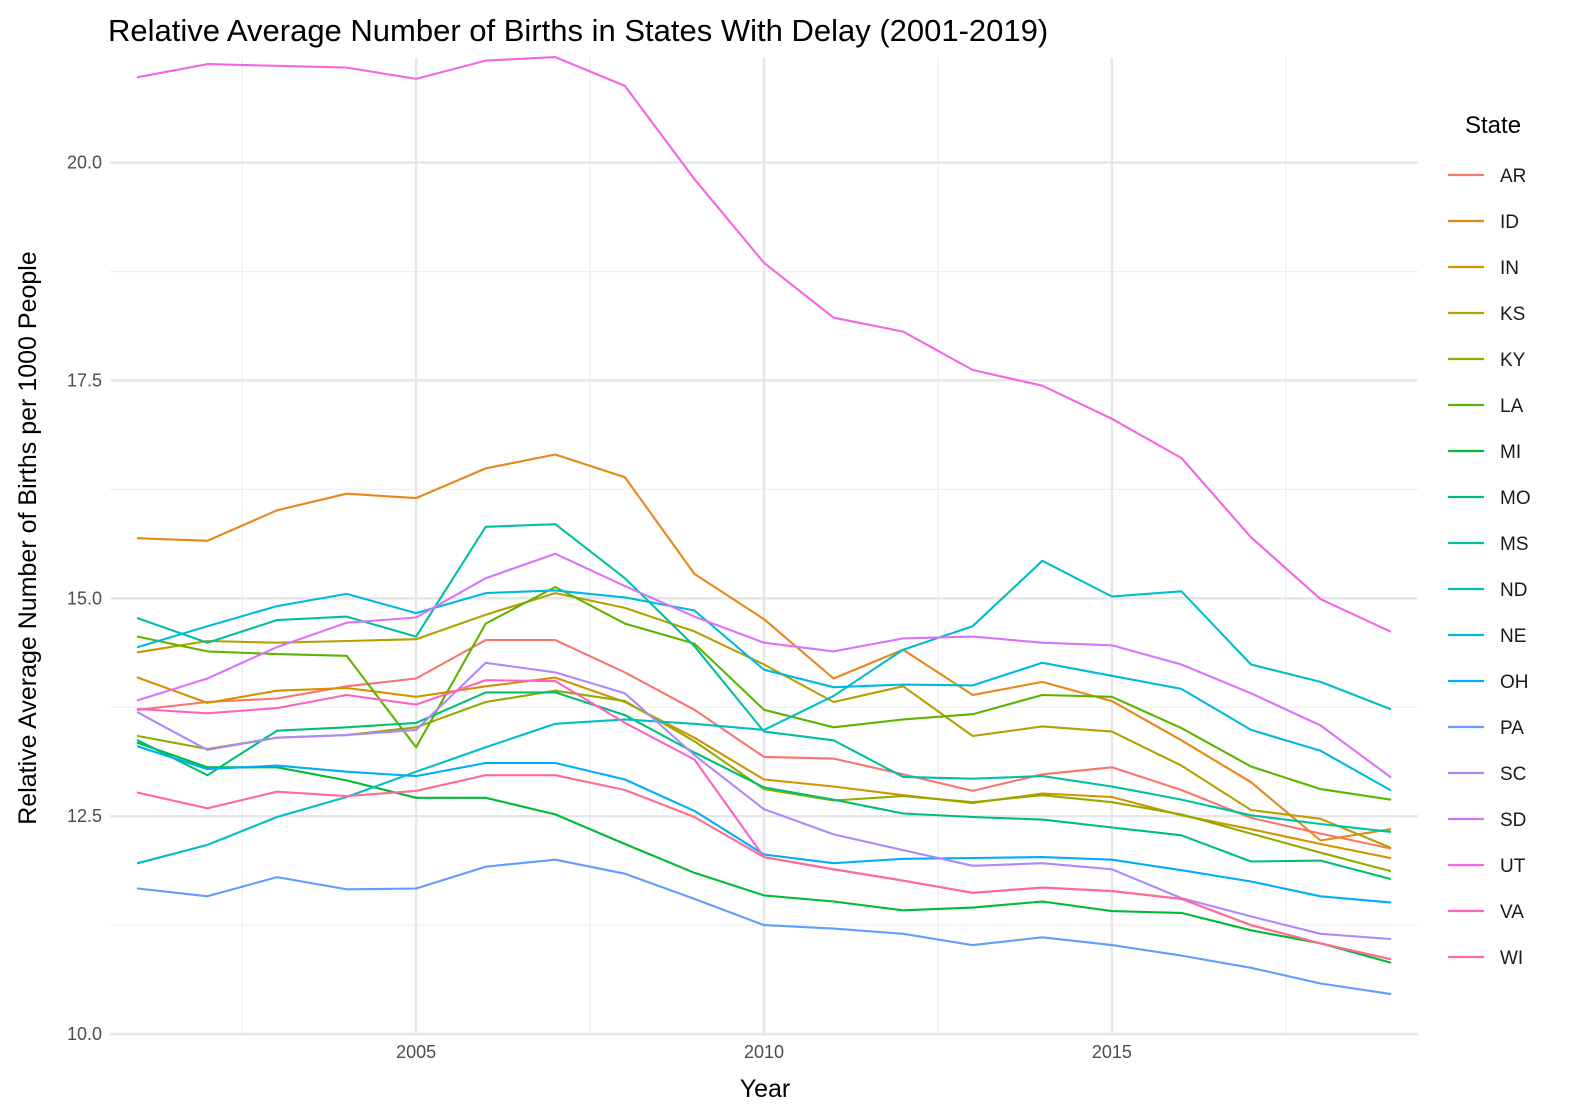 Image resolution: width=1584 pixels, height=1112 pixels. I want to click on legend-label-ms: MS, so click(1514, 544).